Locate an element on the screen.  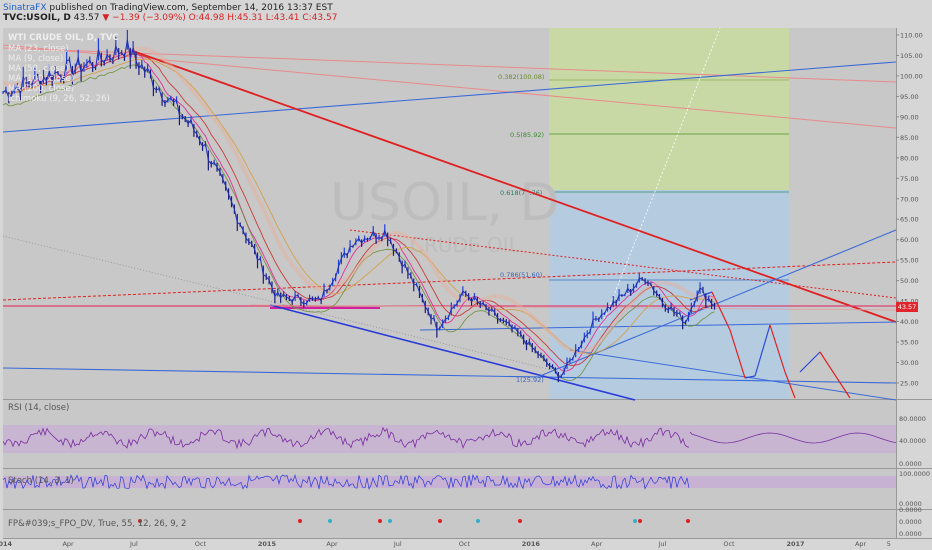
last-price: 43.57 is located at coordinates (86, 18).